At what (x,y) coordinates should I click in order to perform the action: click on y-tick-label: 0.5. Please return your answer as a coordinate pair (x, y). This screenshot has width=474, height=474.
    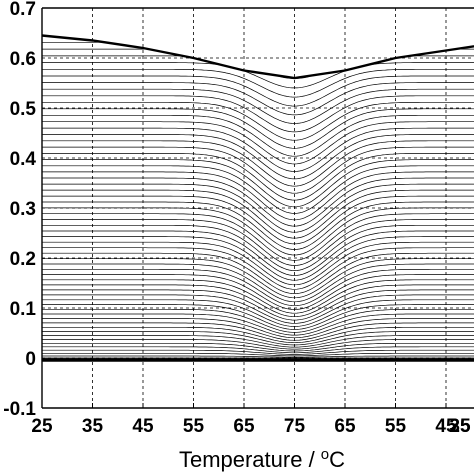
    Looking at the image, I should click on (23, 109).